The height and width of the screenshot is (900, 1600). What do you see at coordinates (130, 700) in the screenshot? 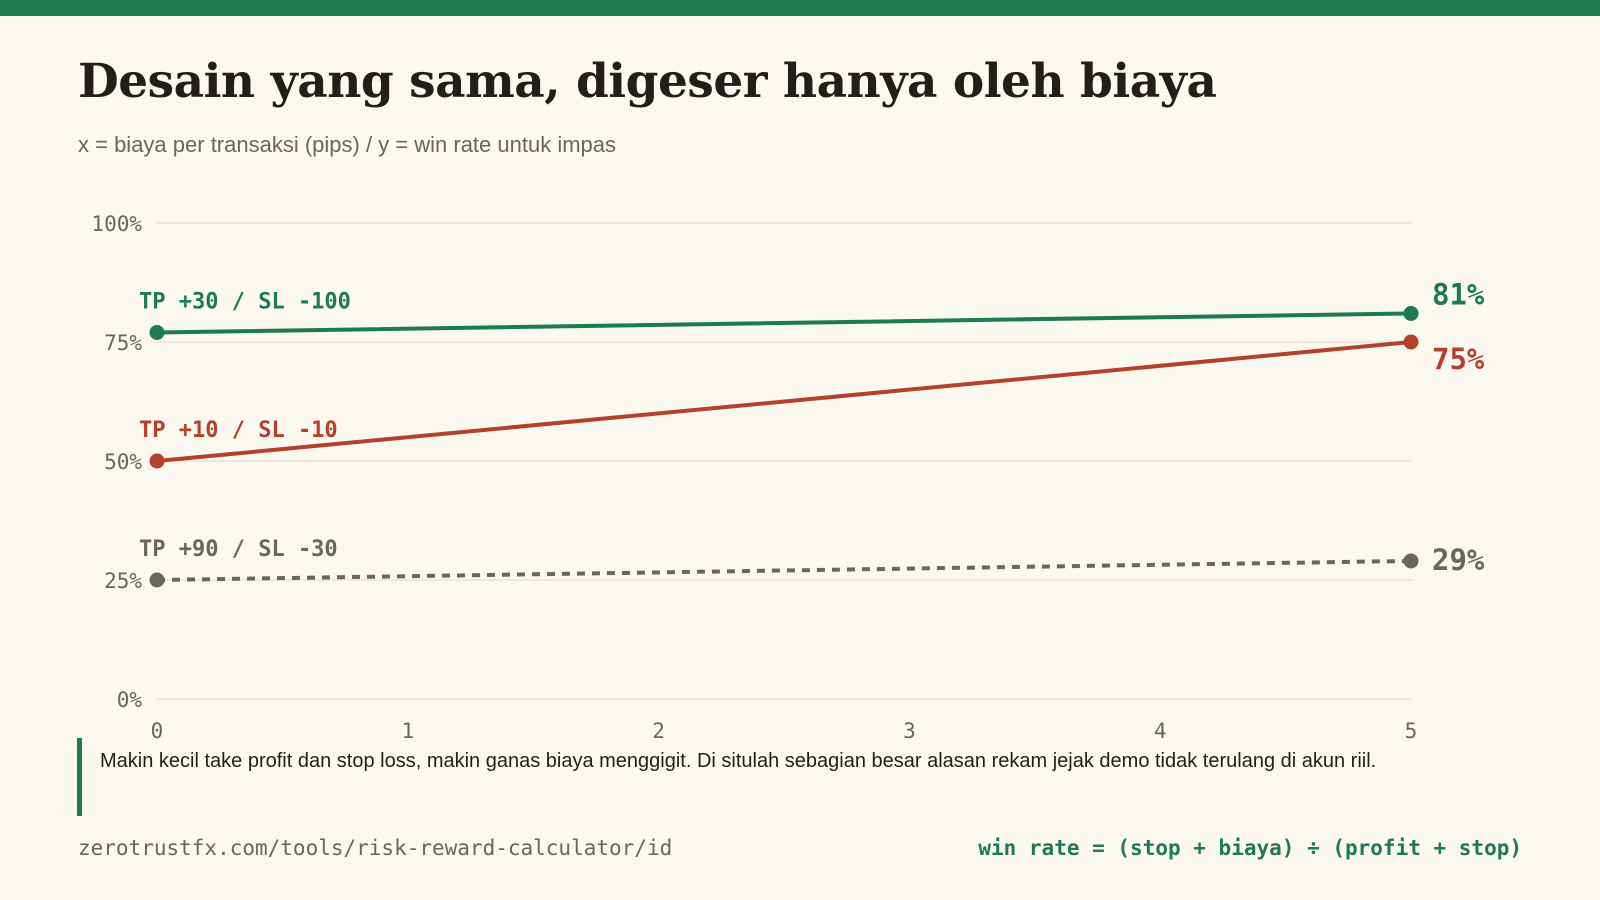
I see `y-tick-label: 0%` at bounding box center [130, 700].